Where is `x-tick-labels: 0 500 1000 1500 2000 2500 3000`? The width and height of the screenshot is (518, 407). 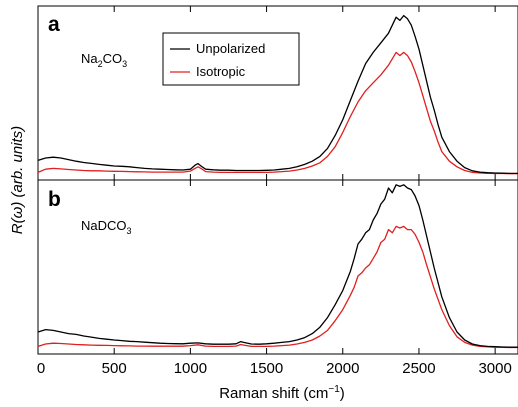 x-tick-labels: 0 500 1000 1500 2000 2500 3000 is located at coordinates (274, 368).